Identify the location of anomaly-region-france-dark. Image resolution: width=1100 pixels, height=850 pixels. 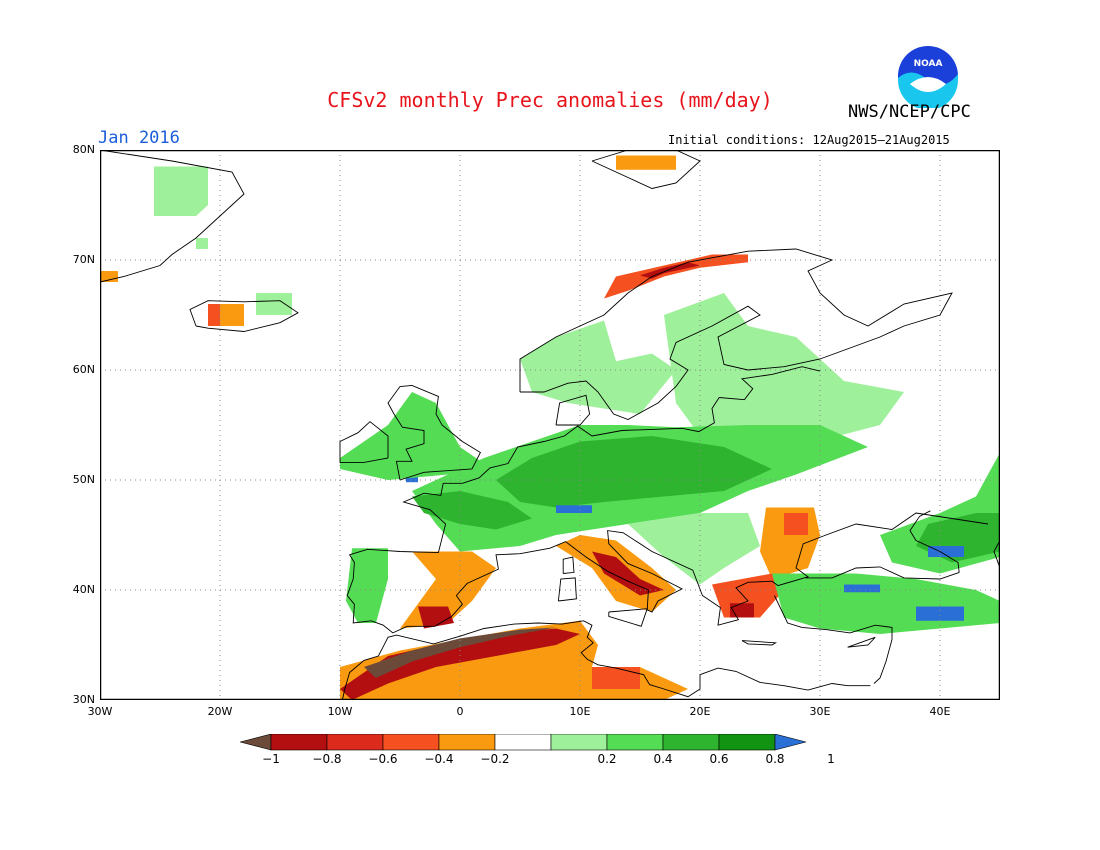
(472, 510).